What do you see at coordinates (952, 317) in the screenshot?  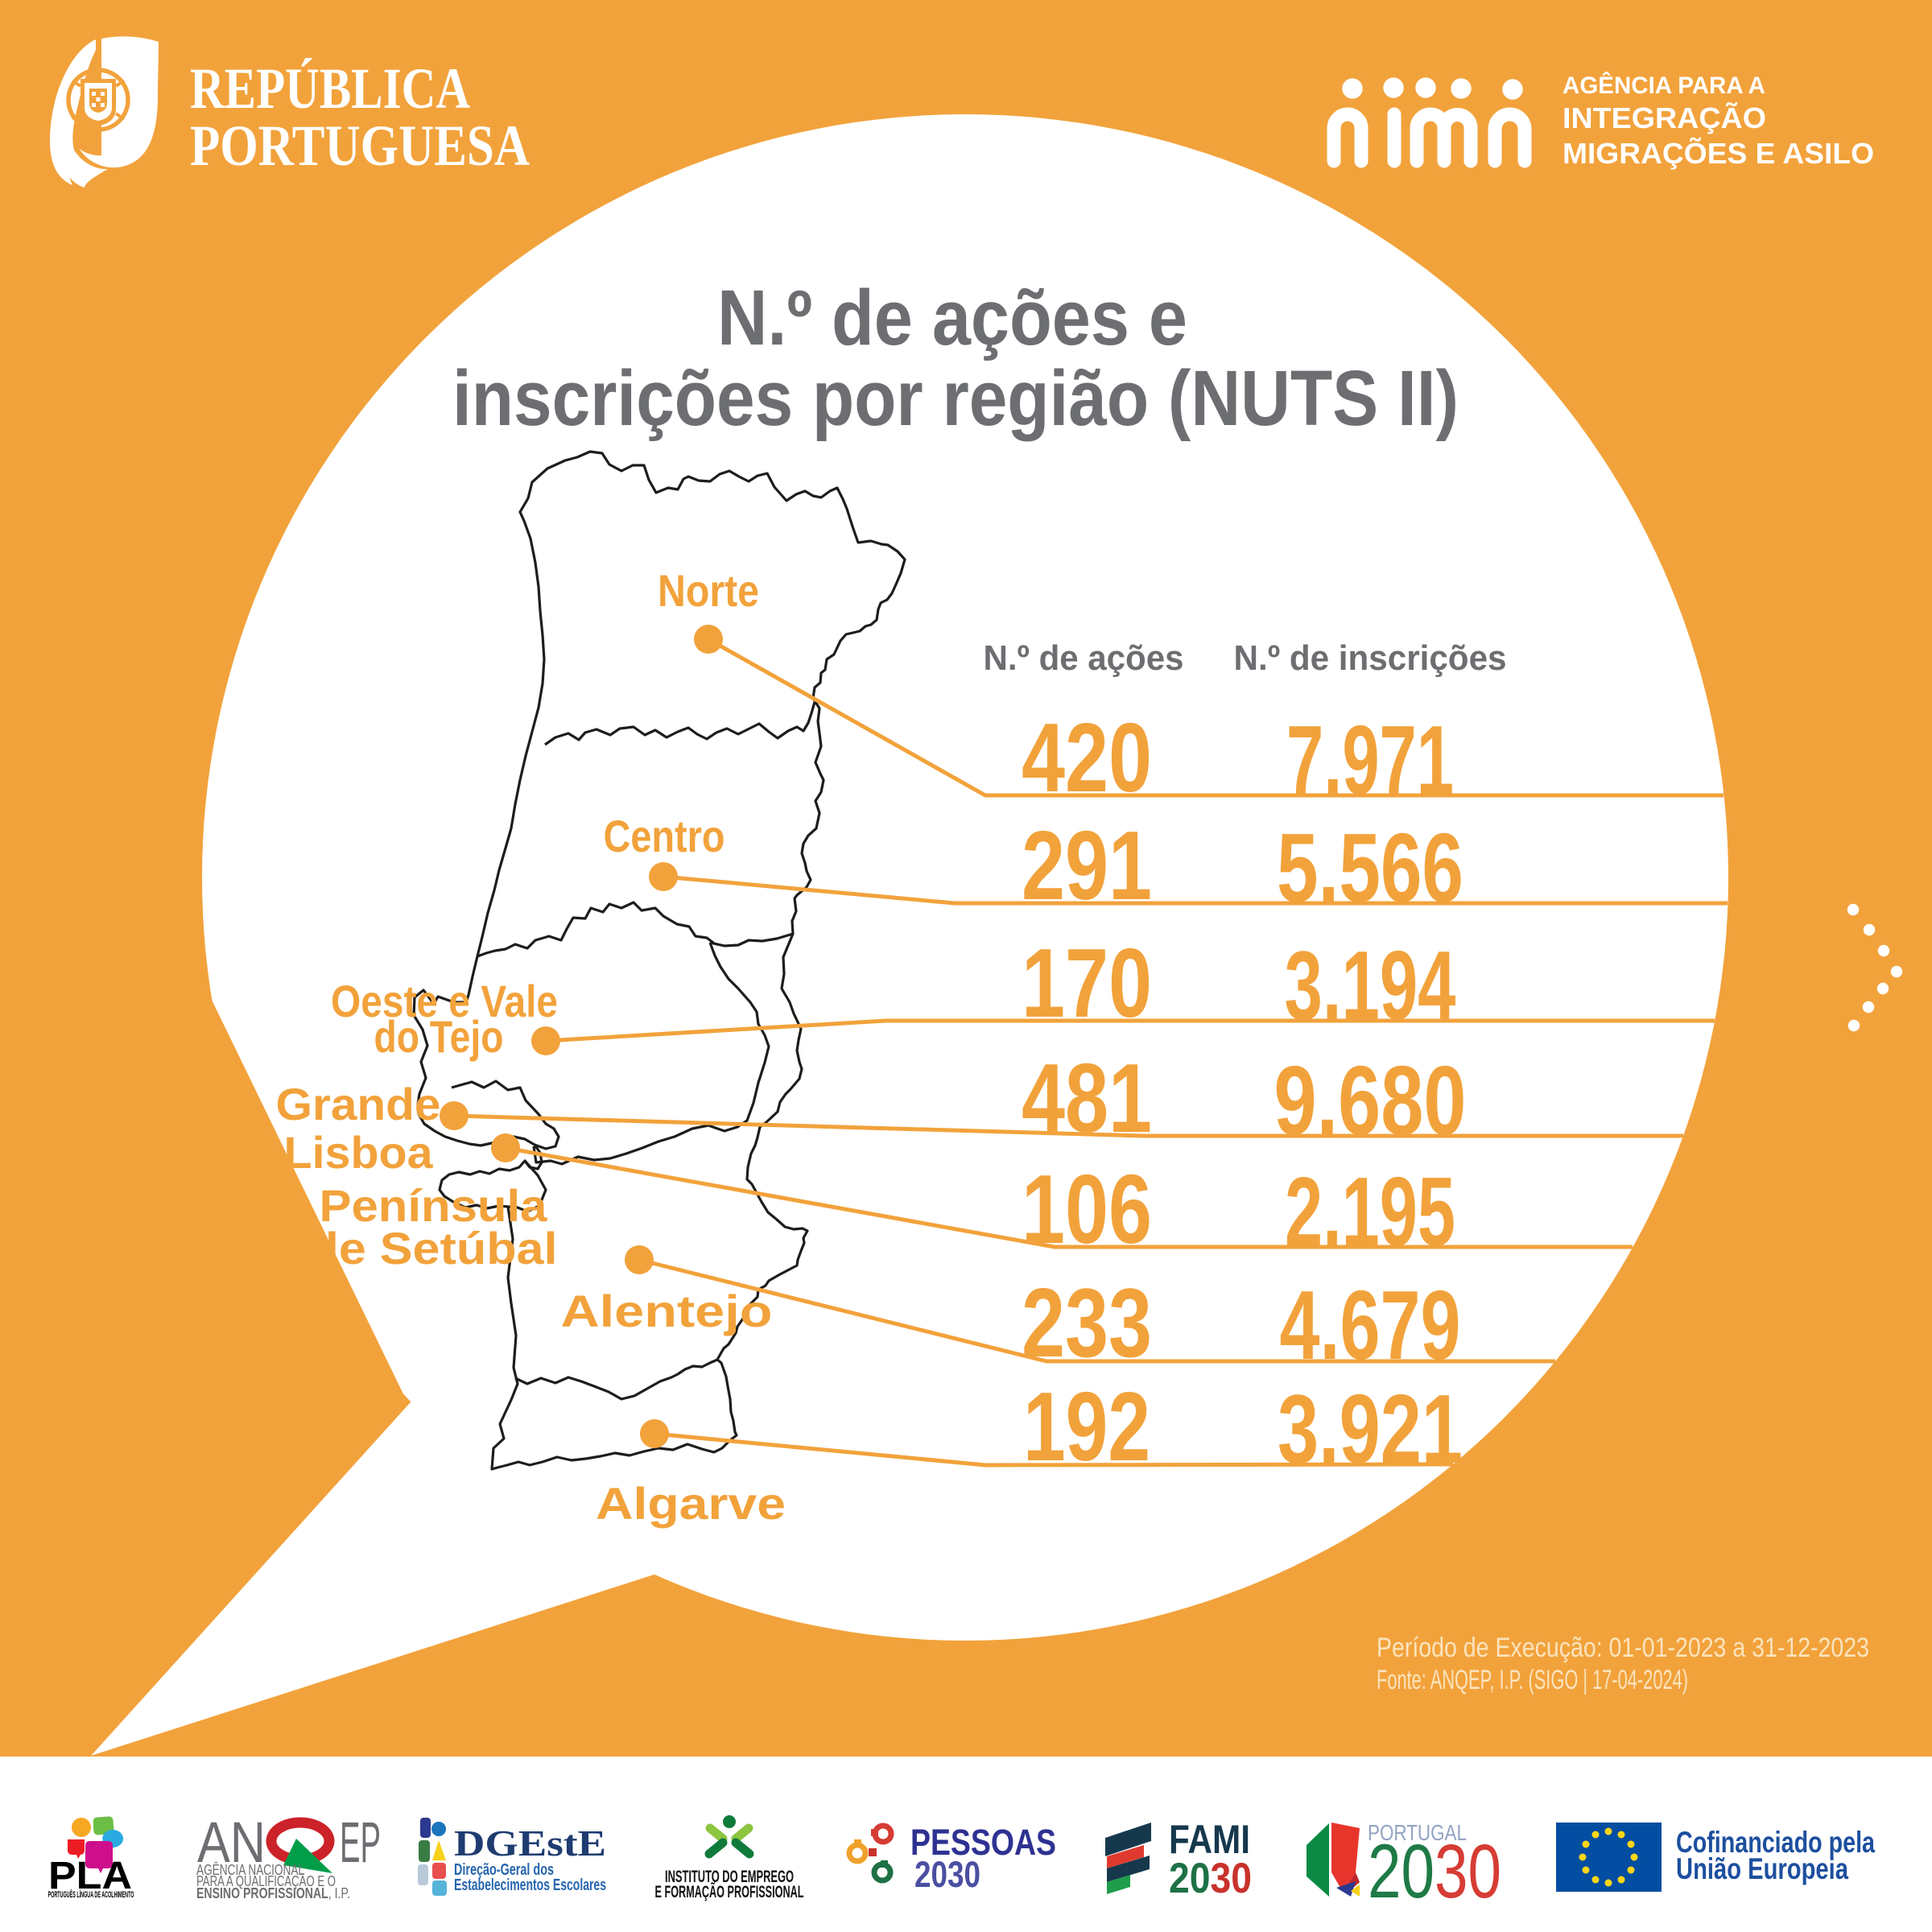 I see `svg-text: N.º de ações e` at bounding box center [952, 317].